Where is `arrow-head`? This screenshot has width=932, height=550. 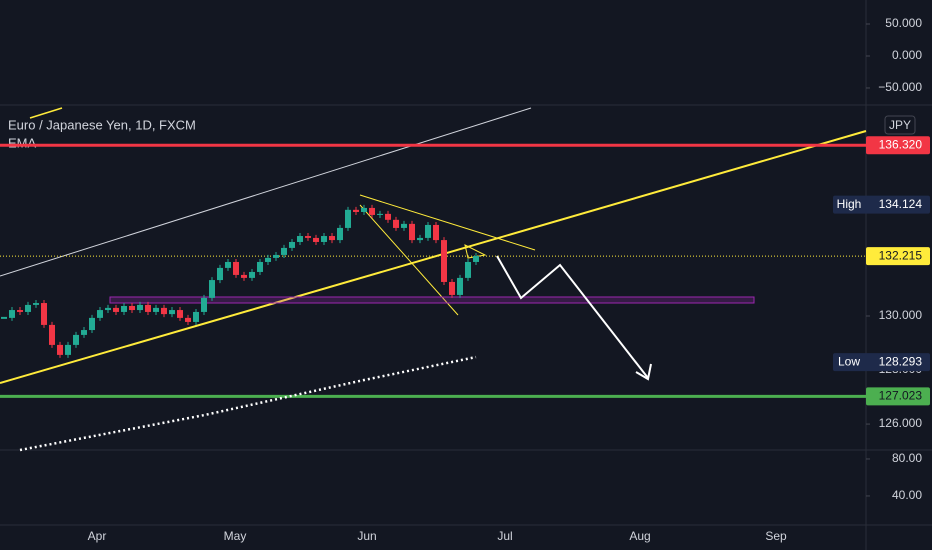
arrow-head is located at coordinates (643, 372).